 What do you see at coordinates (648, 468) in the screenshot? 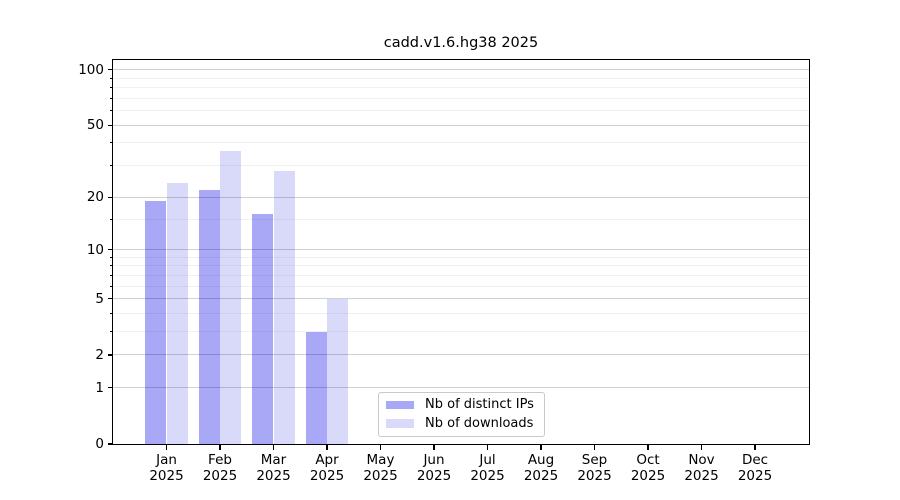
I see `x-axis-tick-label: Oct 2025` at bounding box center [648, 468].